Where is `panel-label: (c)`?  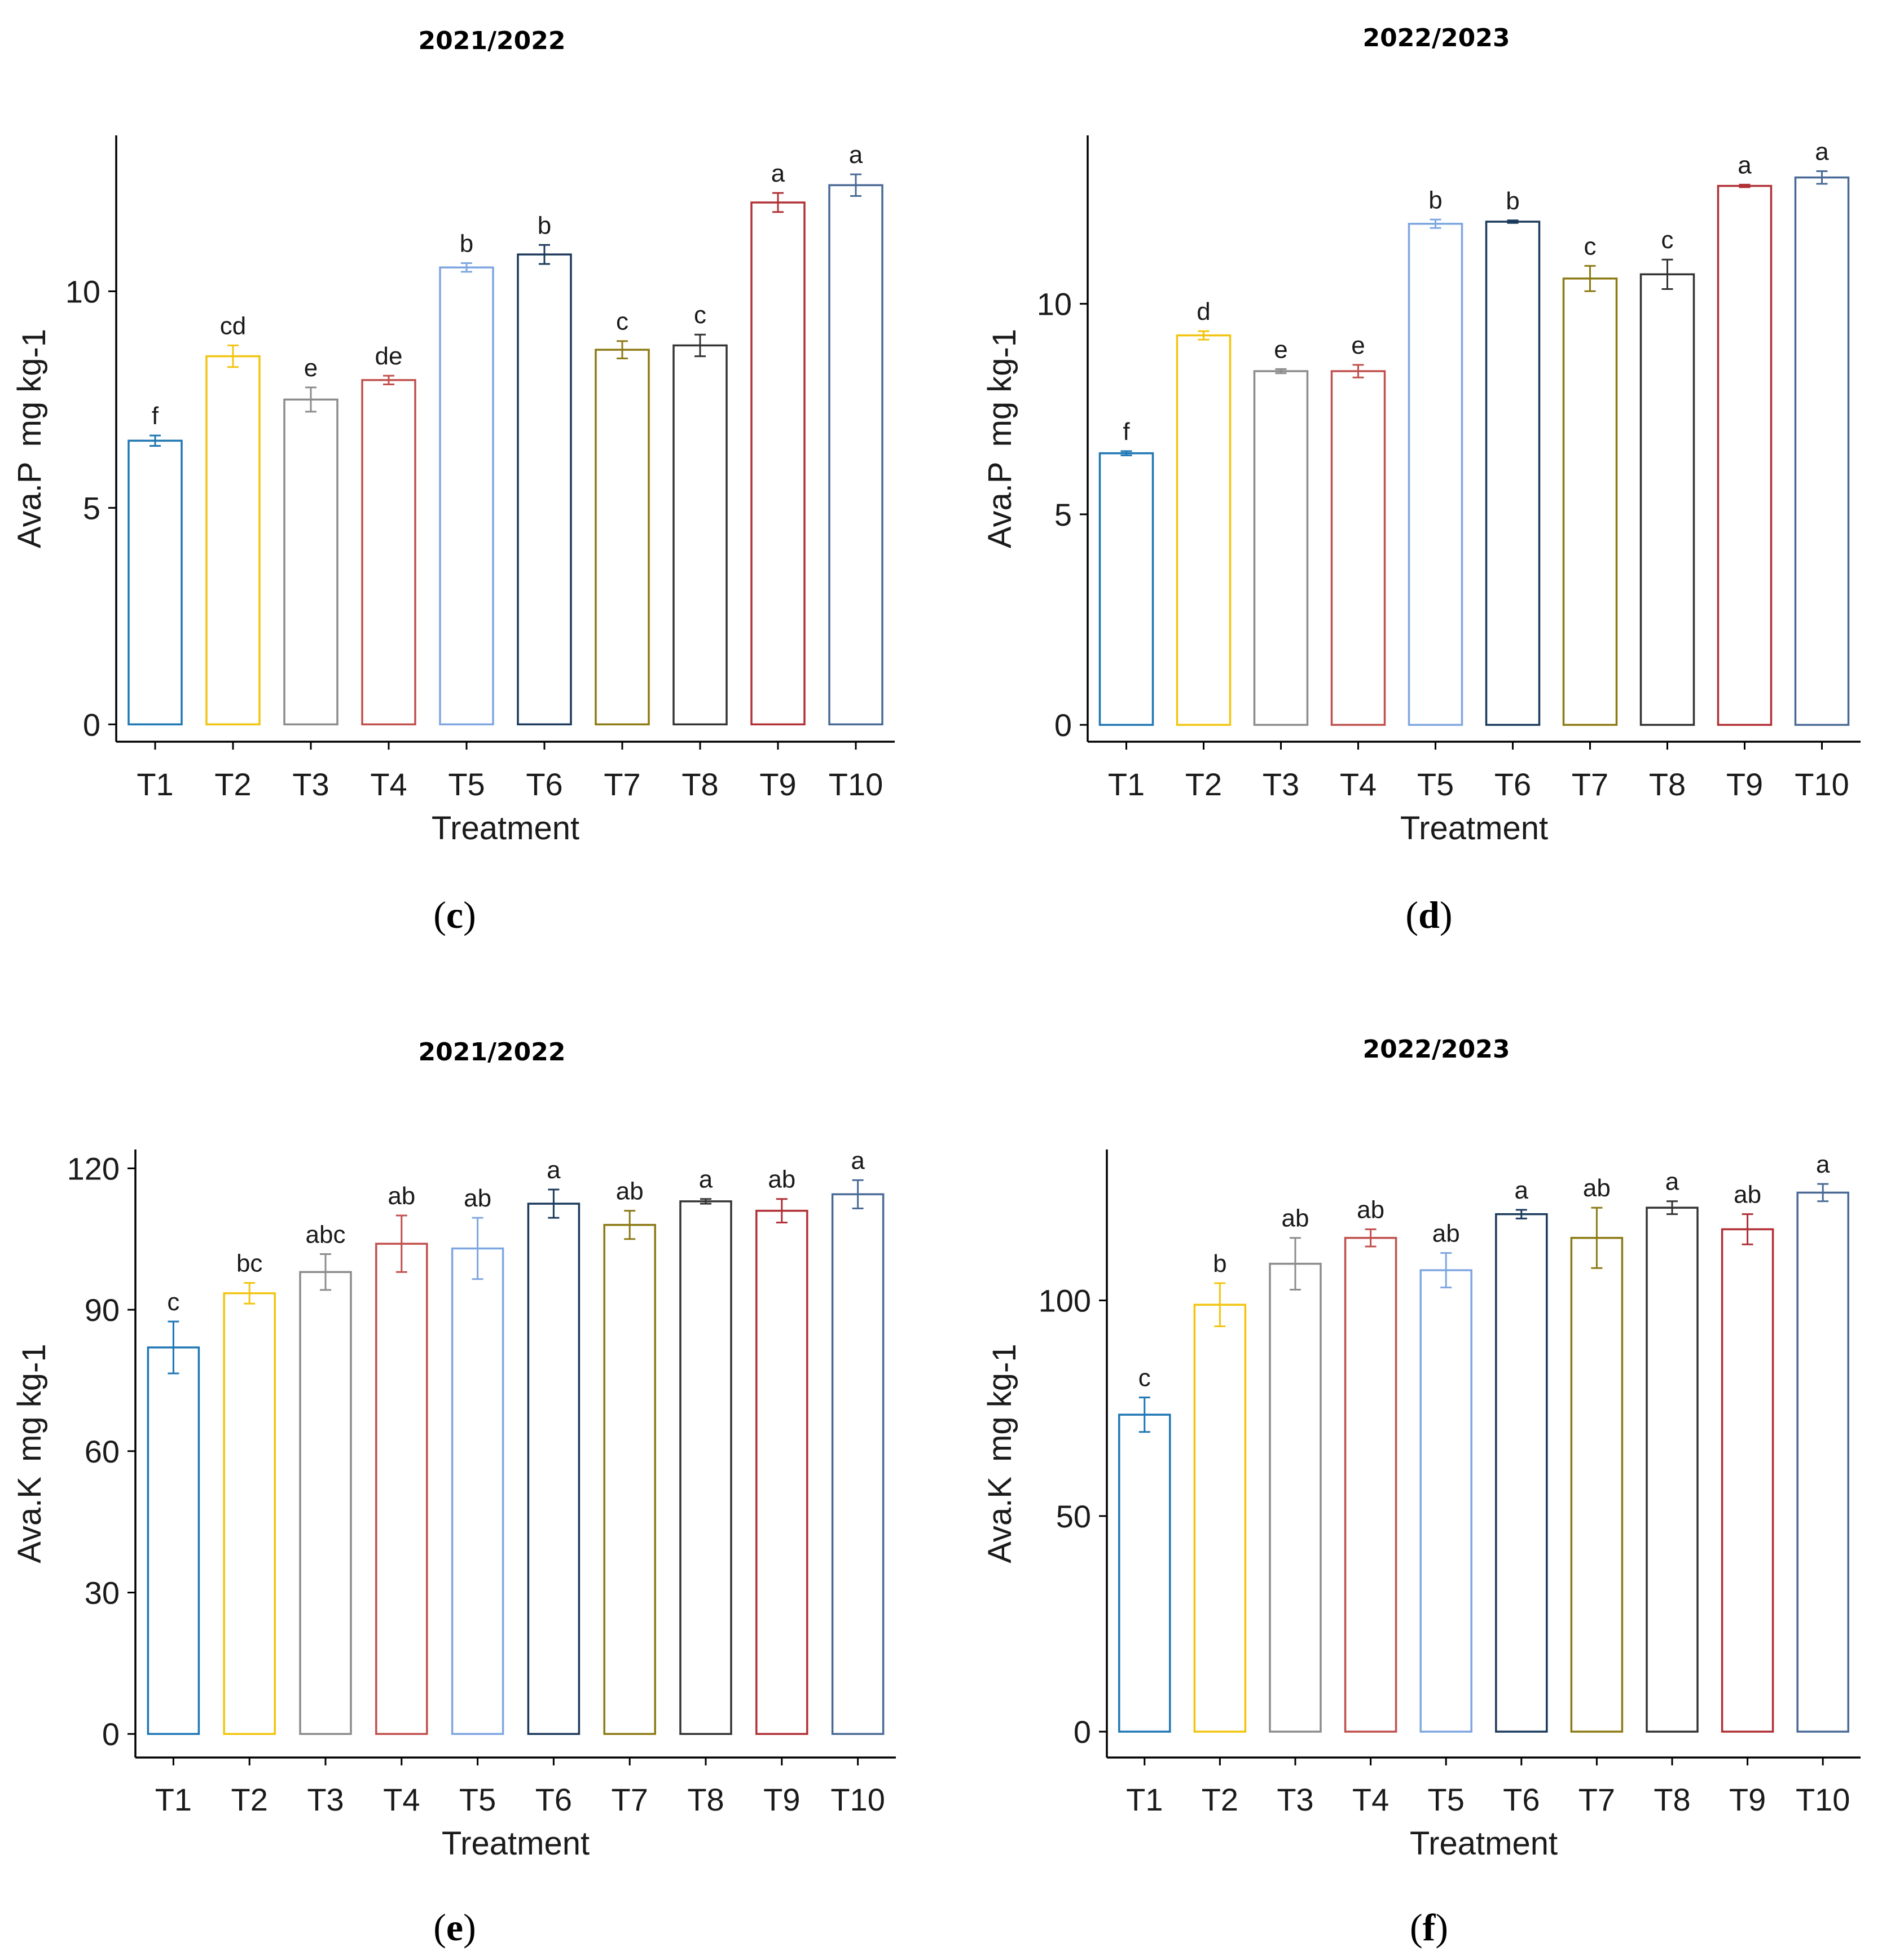 panel-label: (c) is located at coordinates (455, 915).